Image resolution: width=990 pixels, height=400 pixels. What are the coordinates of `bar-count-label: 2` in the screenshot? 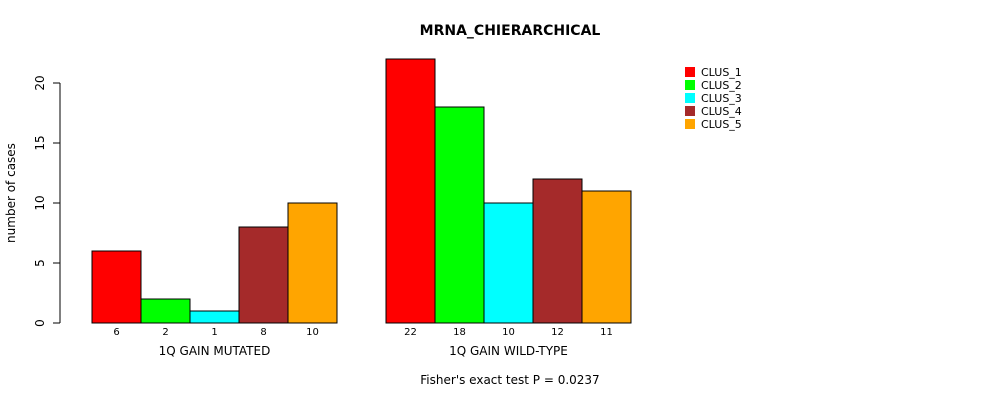 It's located at (165, 332).